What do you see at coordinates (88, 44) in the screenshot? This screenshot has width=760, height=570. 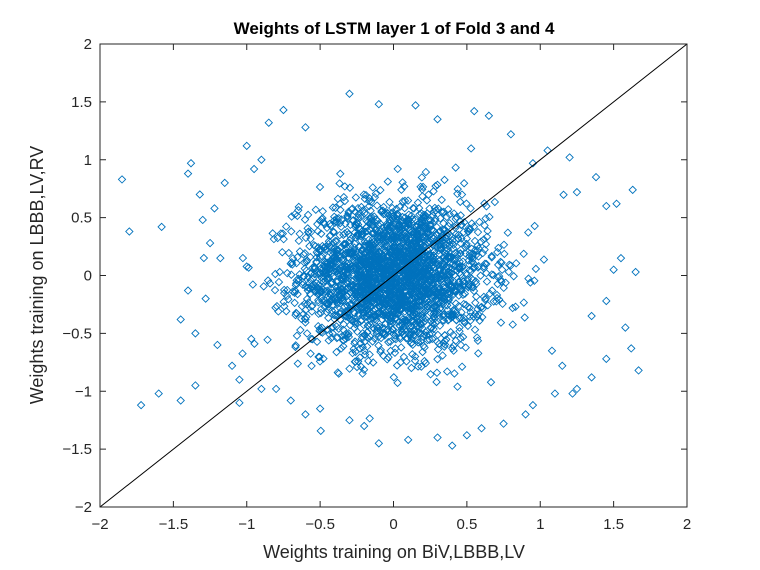 I see `y-tick-label: 2` at bounding box center [88, 44].